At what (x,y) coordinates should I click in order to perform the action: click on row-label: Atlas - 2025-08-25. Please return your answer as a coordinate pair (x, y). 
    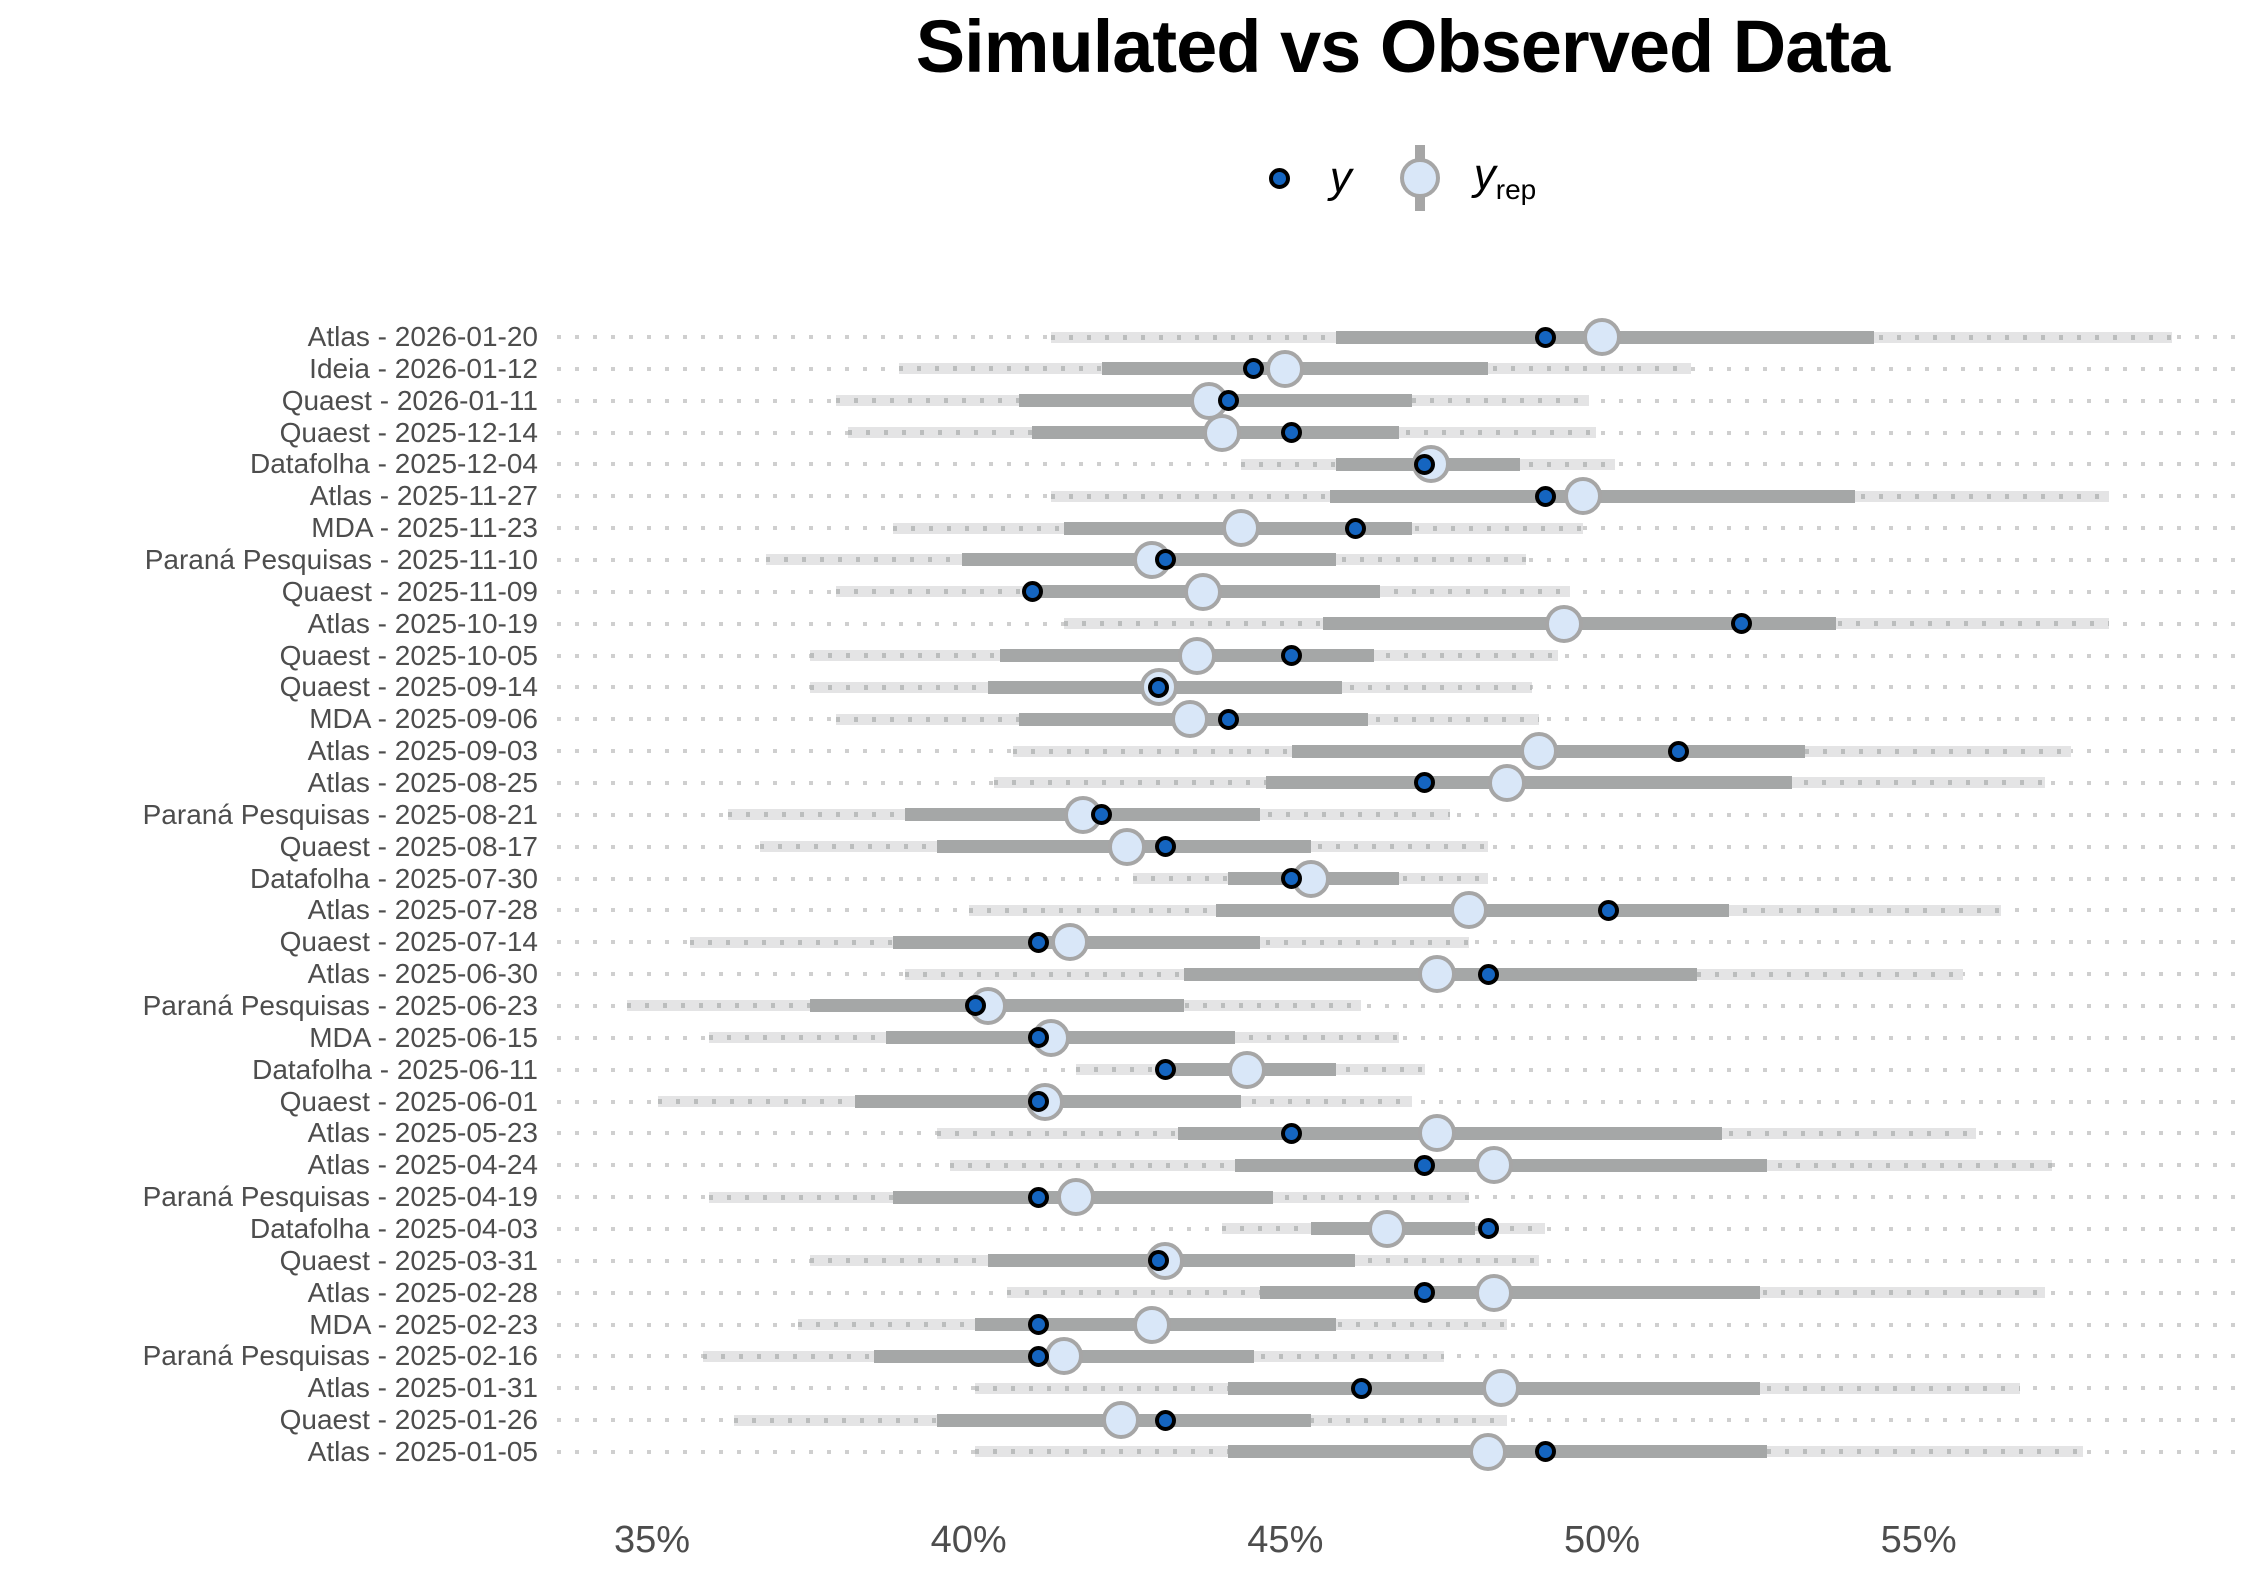
    Looking at the image, I should click on (422, 782).